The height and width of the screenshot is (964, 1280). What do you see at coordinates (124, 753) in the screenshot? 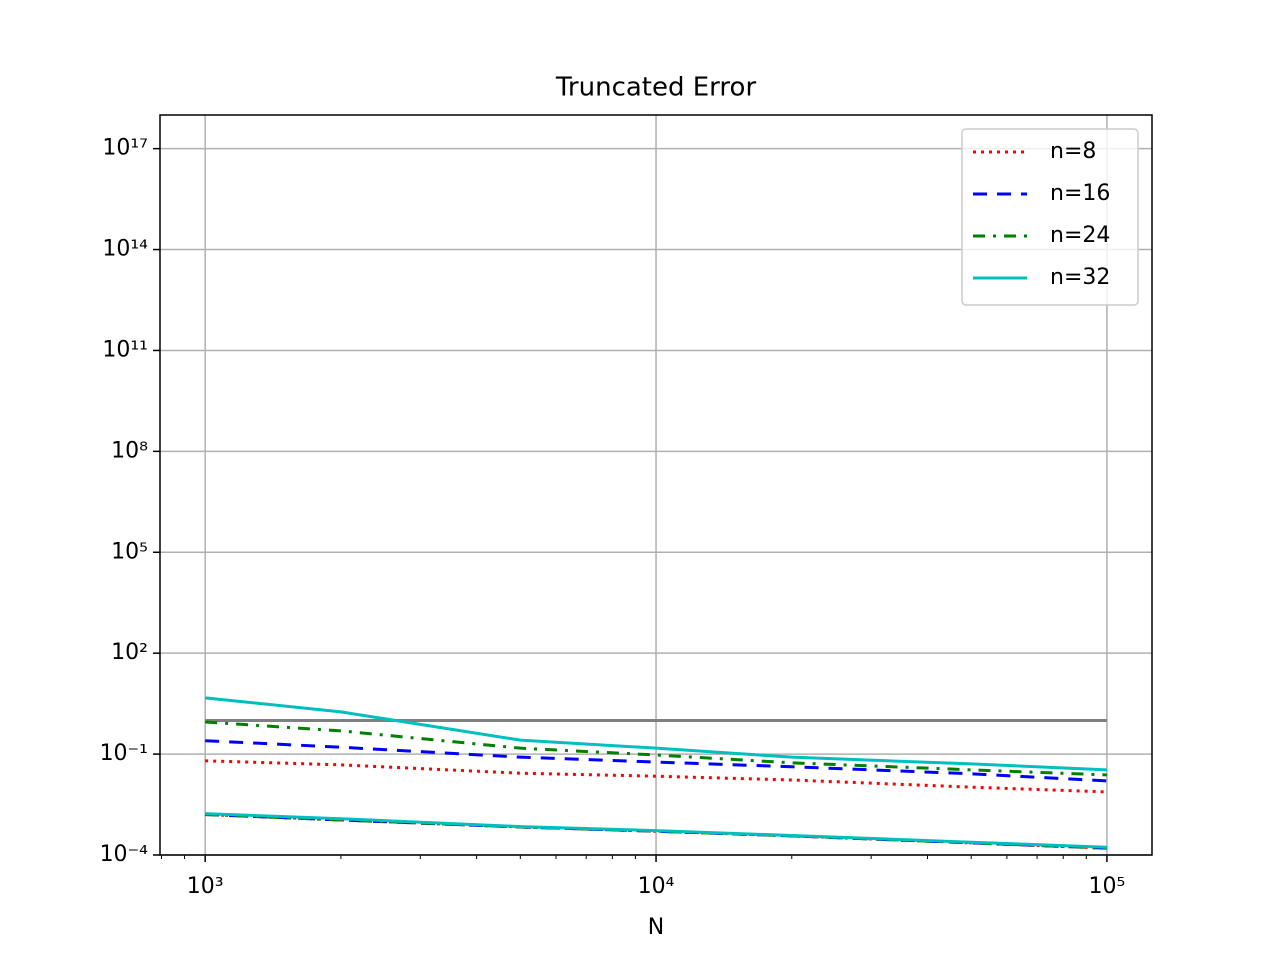
I see `y-tick-label: 10⁻¹` at bounding box center [124, 753].